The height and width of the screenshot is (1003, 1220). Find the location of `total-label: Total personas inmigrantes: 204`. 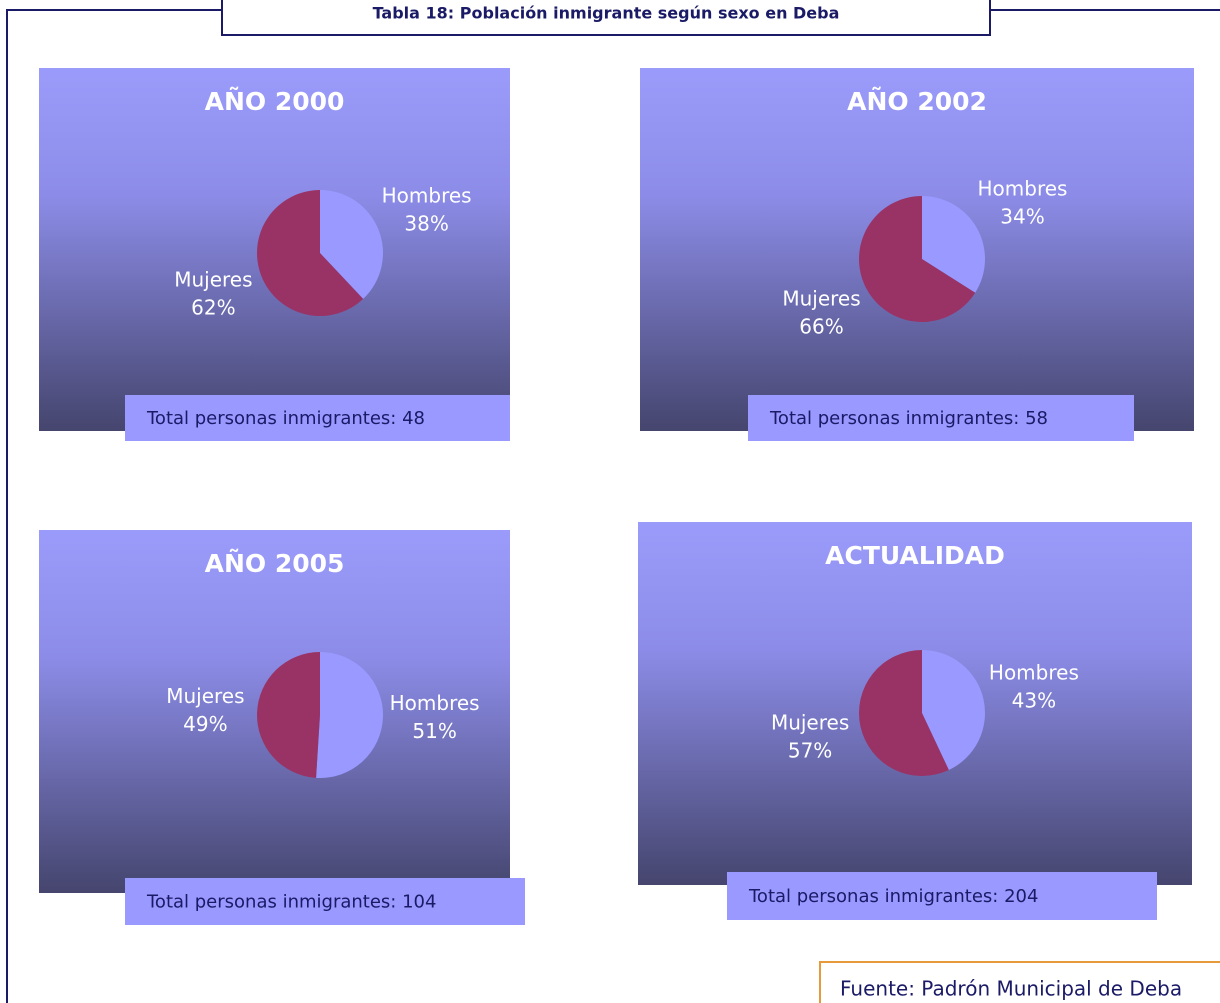

total-label: Total personas inmigrantes: 204 is located at coordinates (893, 896).